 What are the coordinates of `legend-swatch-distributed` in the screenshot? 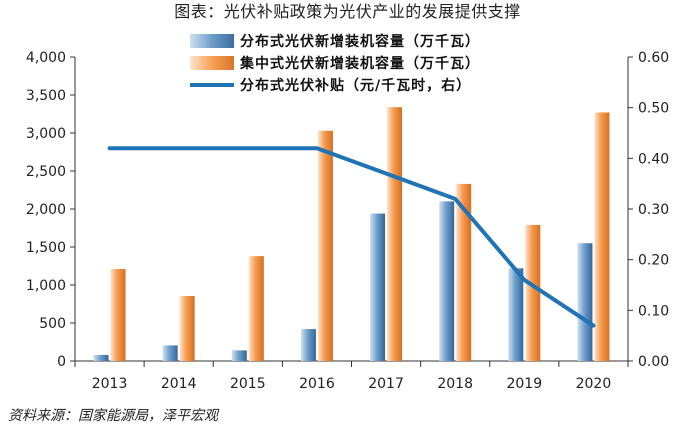 It's located at (212, 41).